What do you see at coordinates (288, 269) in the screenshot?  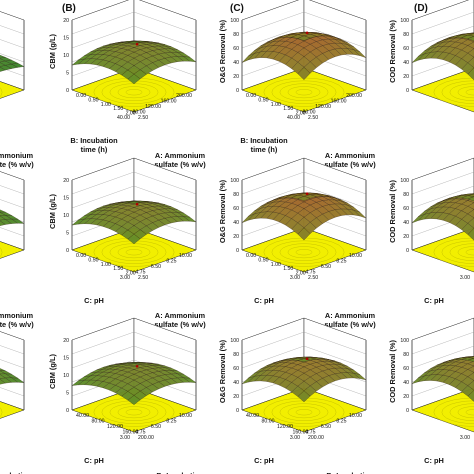 I see `x-tick-label: 1.50` at bounding box center [288, 269].